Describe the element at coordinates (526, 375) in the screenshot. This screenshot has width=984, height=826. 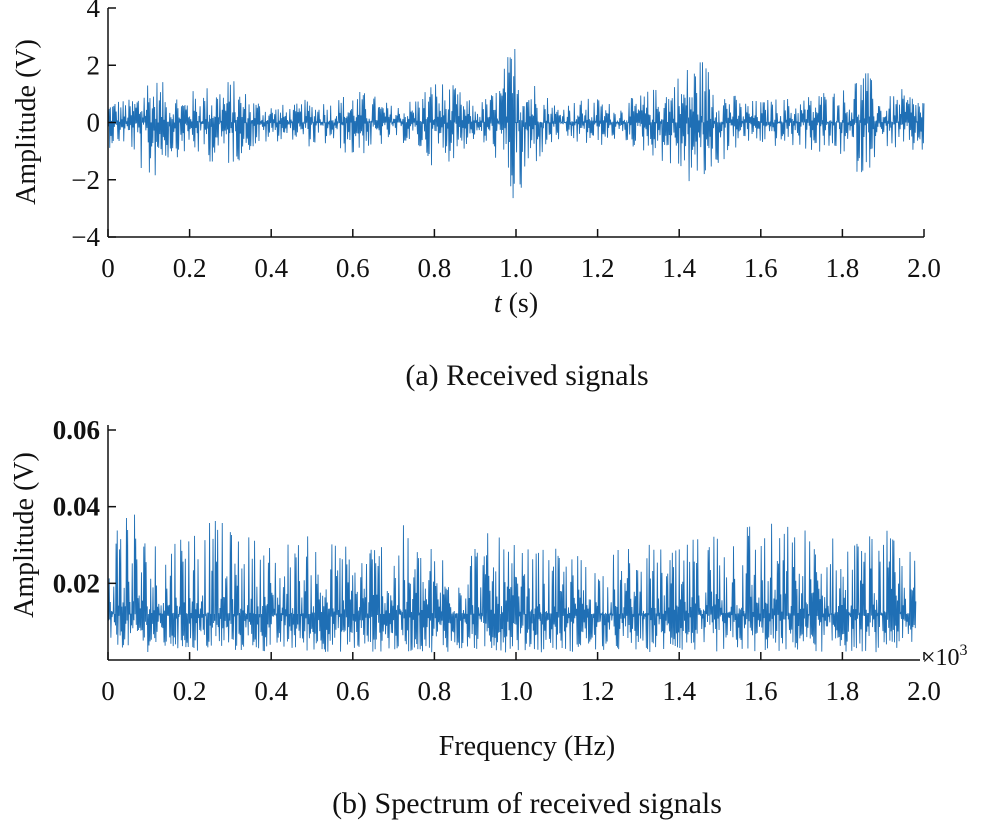
I see `panel-a-caption: (a) Received signals` at that location.